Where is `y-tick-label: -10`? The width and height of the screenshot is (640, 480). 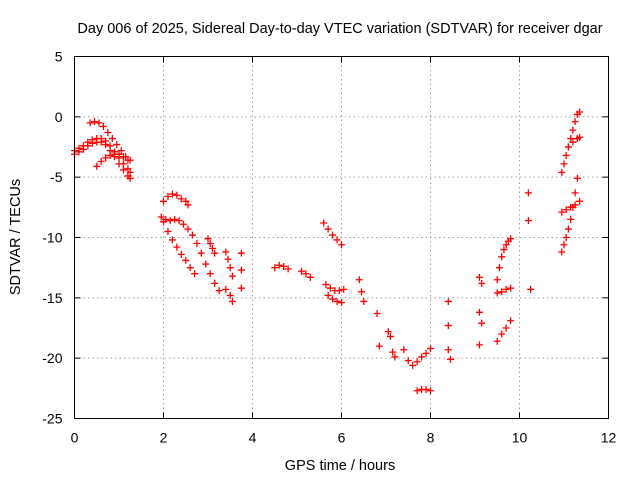 y-tick-label: -10 is located at coordinates (52, 238).